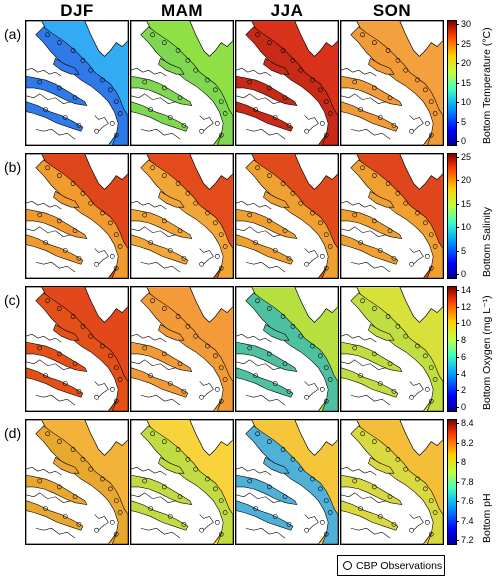  I want to click on colorbar-tick-label: 14, so click(463, 290).